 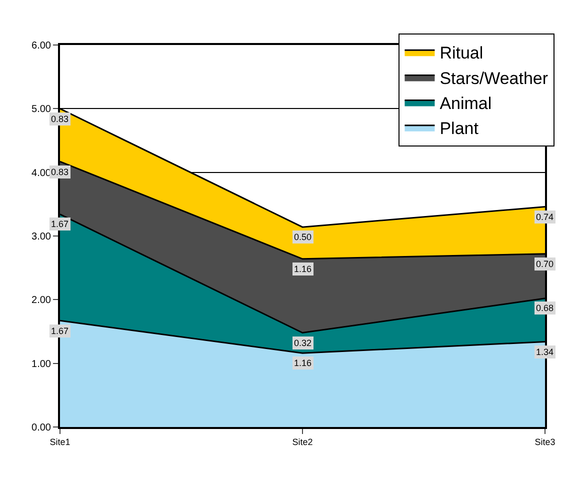 I want to click on data-label: 0.50, so click(x=303, y=237).